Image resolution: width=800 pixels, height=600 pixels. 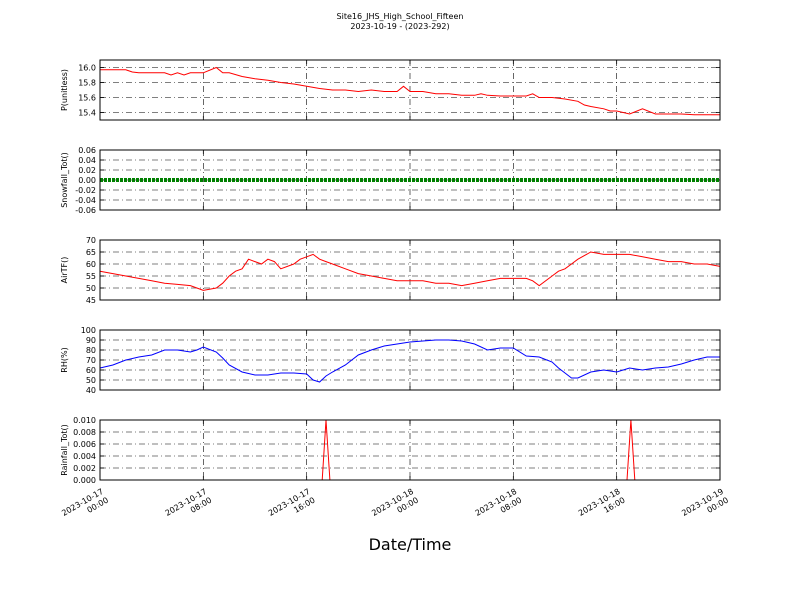 I want to click on y-tick-label: 100, so click(x=88, y=330).